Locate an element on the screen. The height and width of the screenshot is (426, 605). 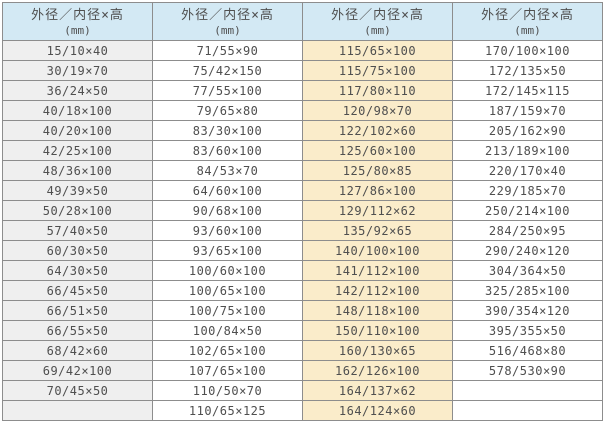
dimension-cell: 102/65×100 is located at coordinates (227, 350).